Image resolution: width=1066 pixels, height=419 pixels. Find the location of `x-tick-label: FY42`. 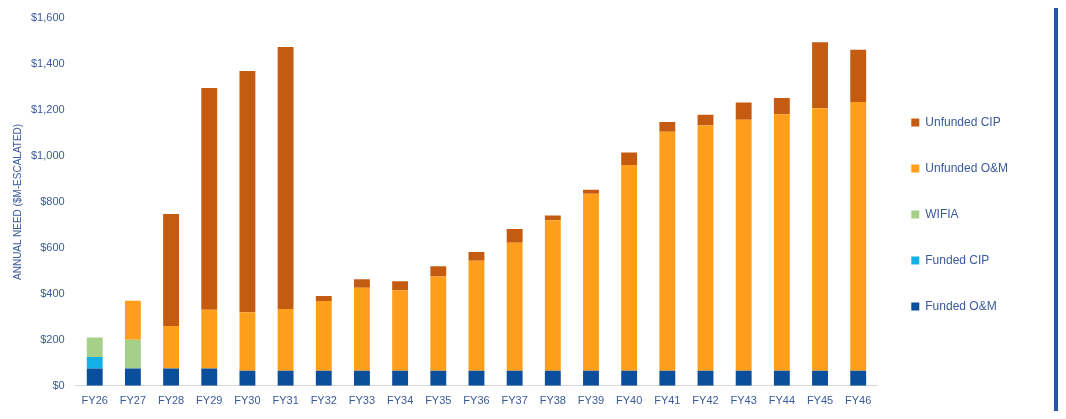

x-tick-label: FY42 is located at coordinates (705, 400).